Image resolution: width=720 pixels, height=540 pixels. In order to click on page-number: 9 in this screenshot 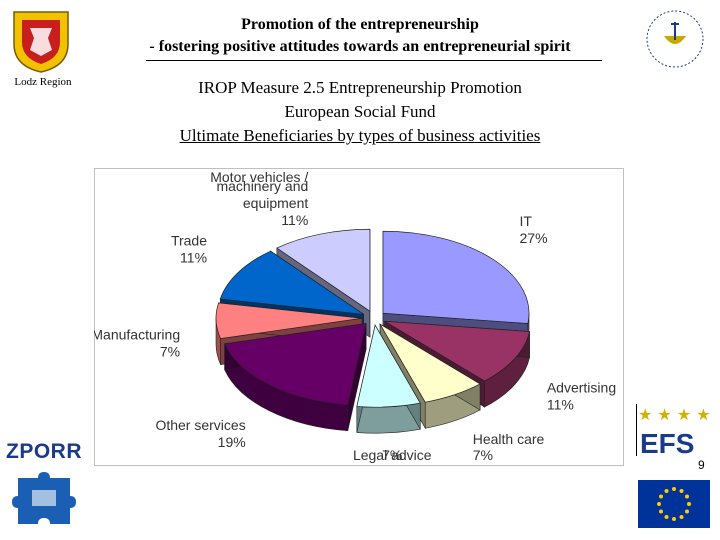, I will do `click(701, 465)`.